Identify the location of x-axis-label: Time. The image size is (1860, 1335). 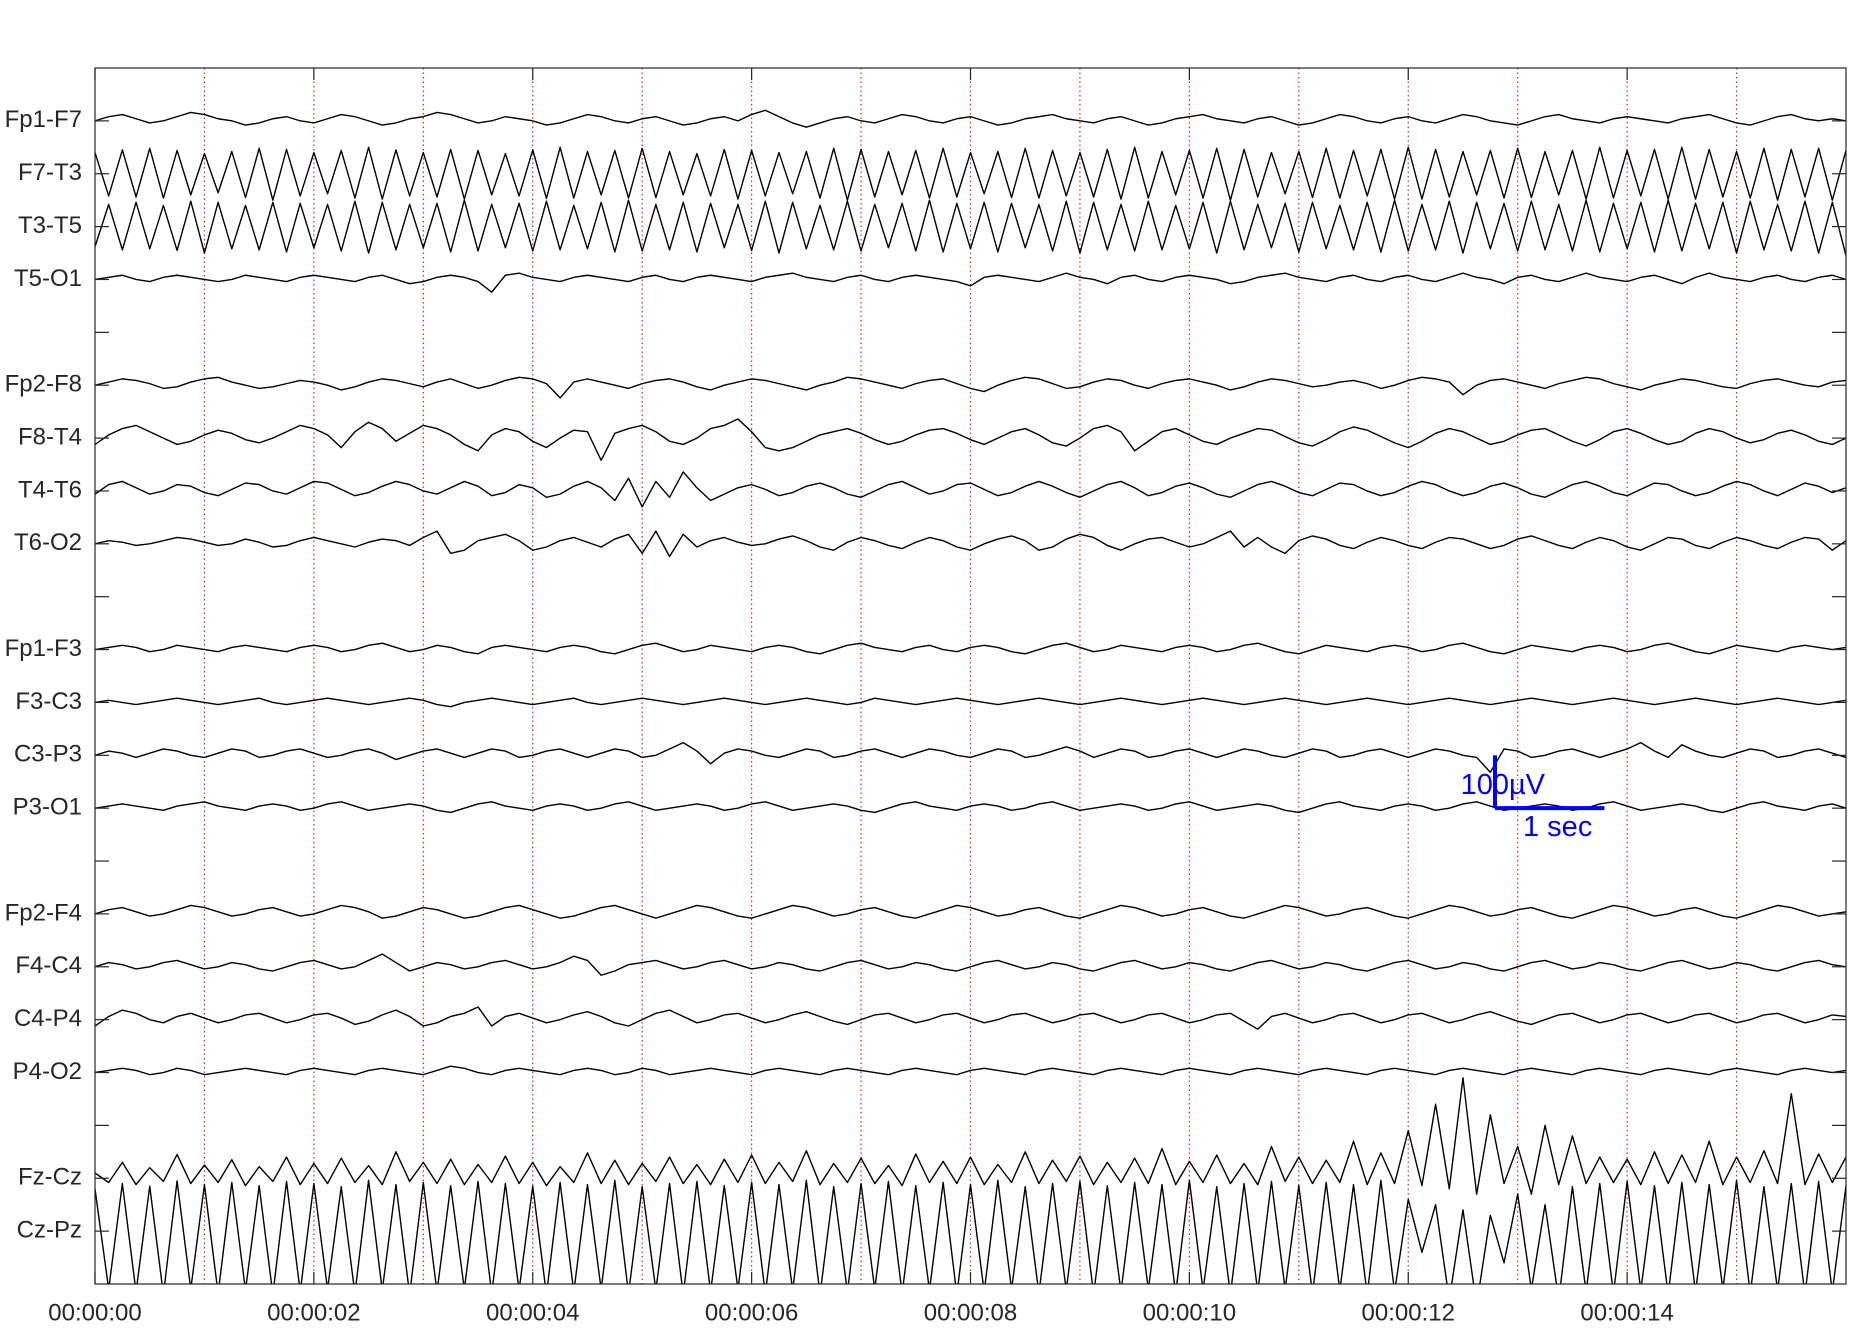
(970, 1333).